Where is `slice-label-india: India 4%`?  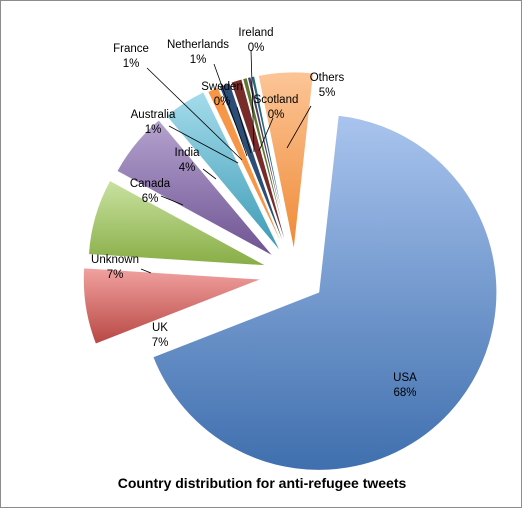
slice-label-india: India 4% is located at coordinates (188, 160).